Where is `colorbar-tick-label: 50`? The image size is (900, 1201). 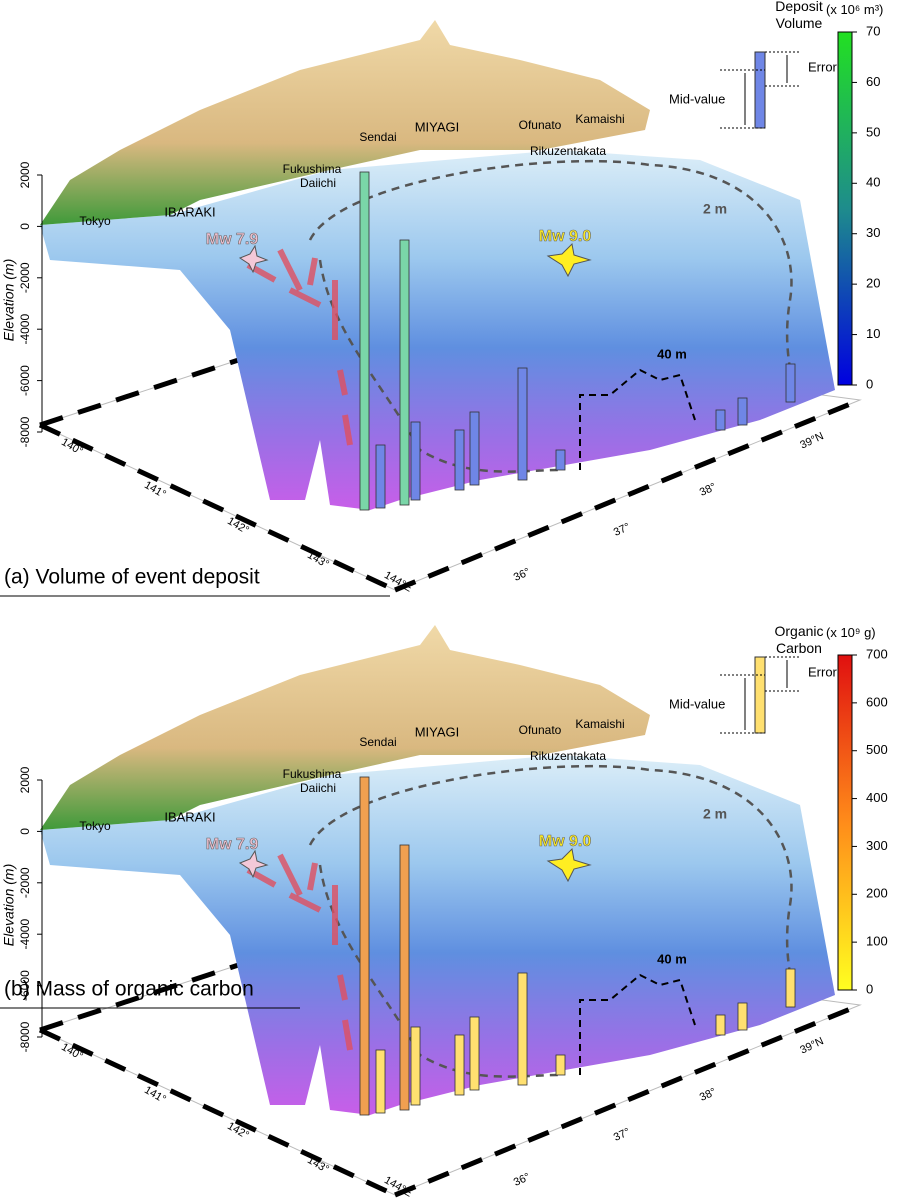 colorbar-tick-label: 50 is located at coordinates (873, 131).